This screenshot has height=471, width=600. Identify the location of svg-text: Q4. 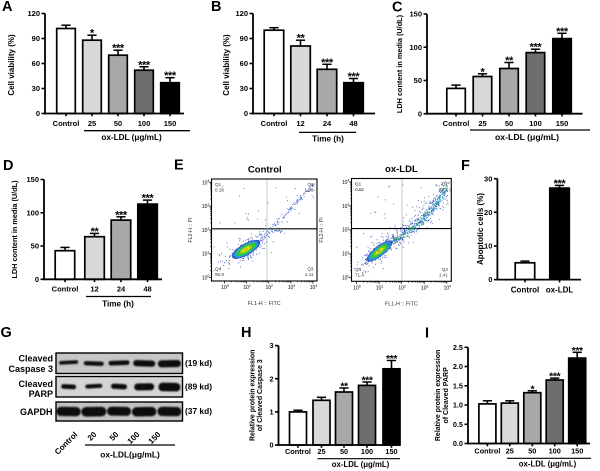
(358, 269).